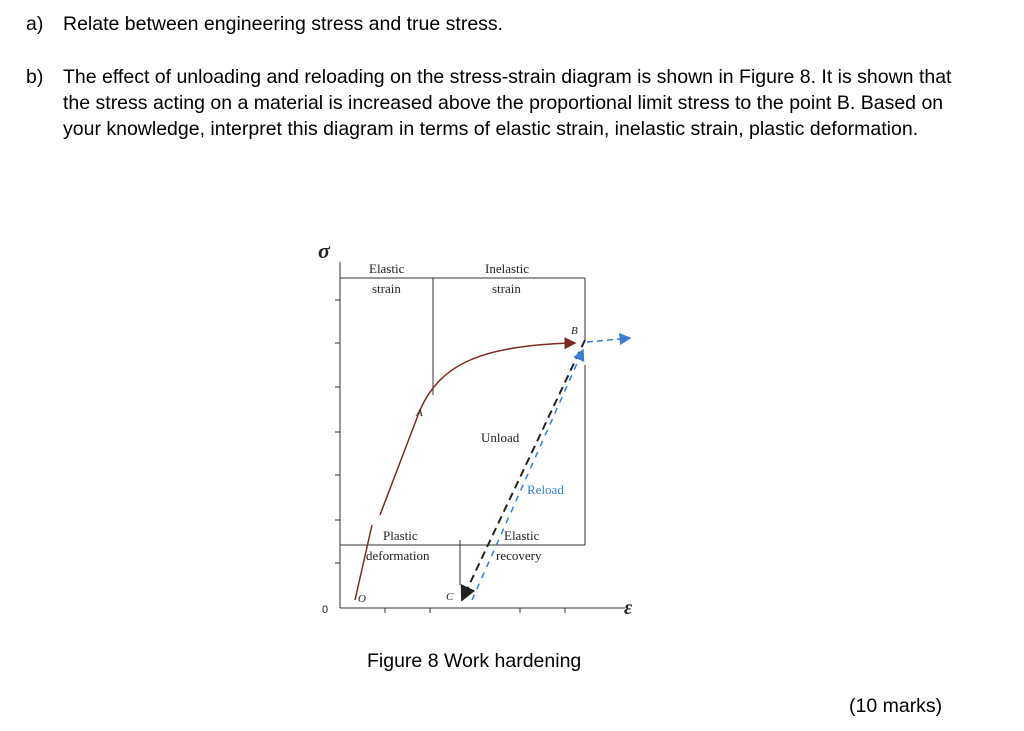 This screenshot has height=731, width=1024. Describe the element at coordinates (500, 437) in the screenshot. I see `unload-label: Unload` at that location.